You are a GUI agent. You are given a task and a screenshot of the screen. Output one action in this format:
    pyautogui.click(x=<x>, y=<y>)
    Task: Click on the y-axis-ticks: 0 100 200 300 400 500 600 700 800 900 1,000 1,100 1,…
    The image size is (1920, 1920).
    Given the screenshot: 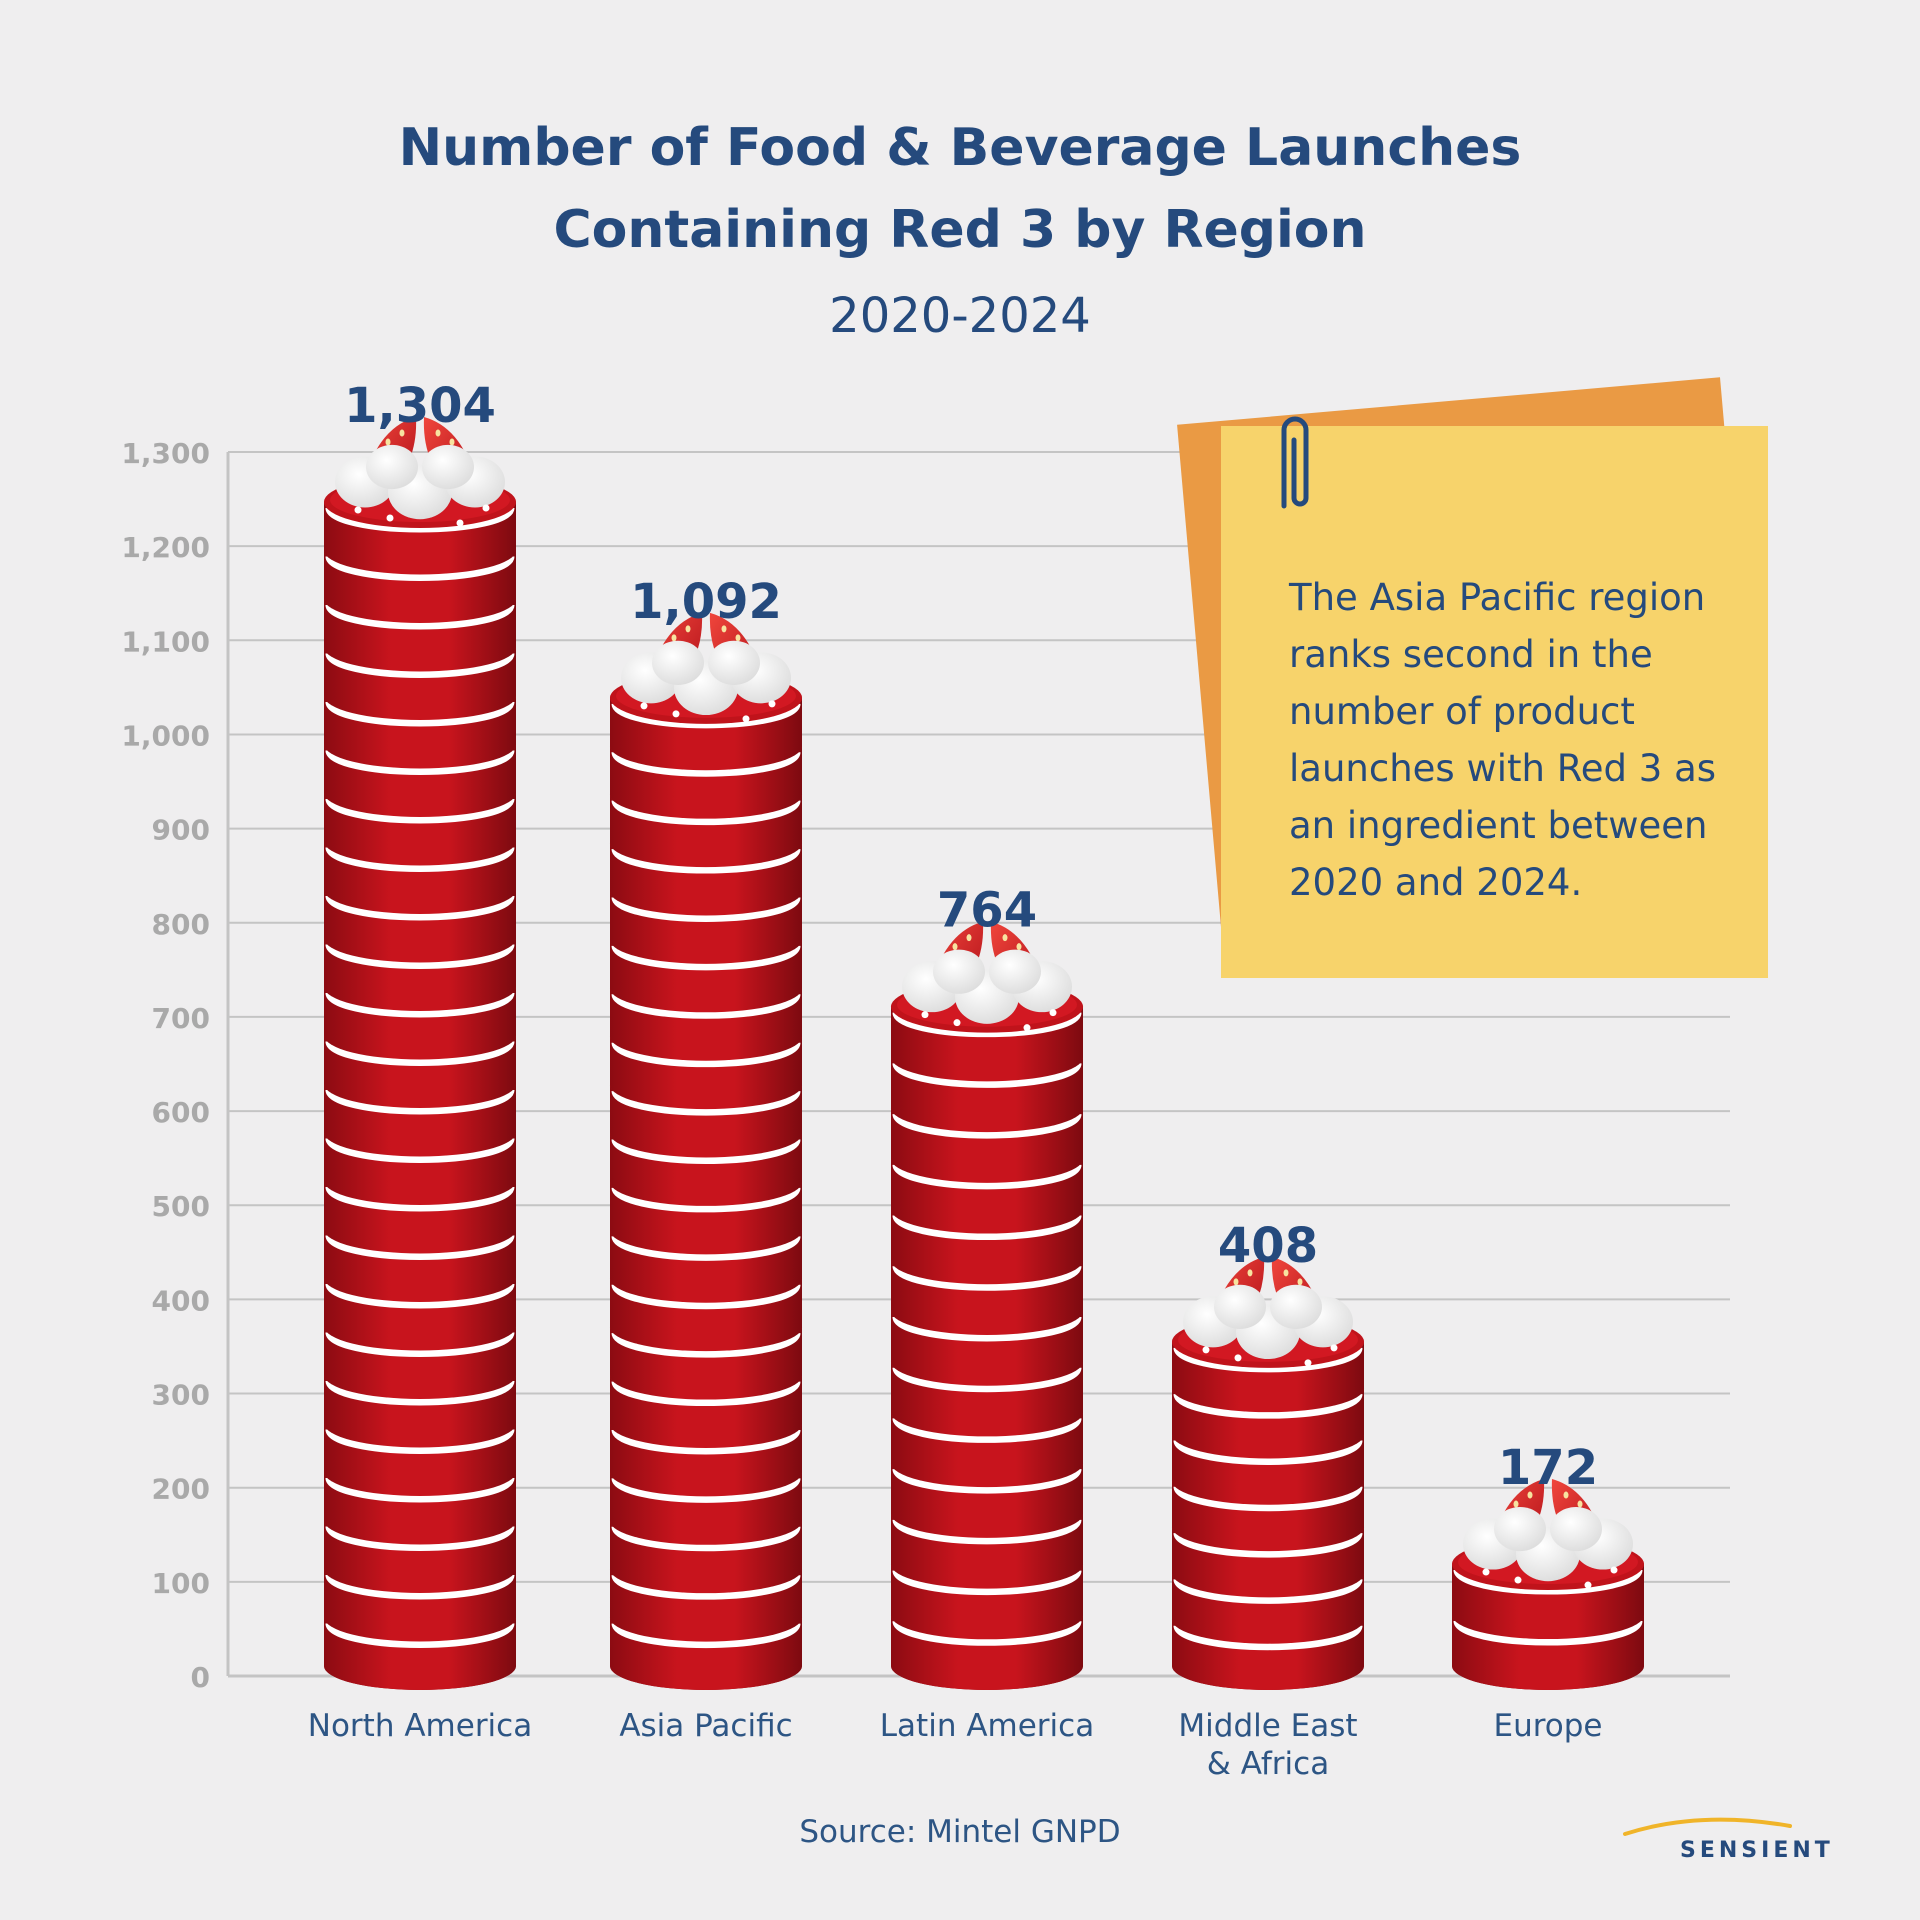 What is the action you would take?
    pyautogui.click(x=165, y=1065)
    